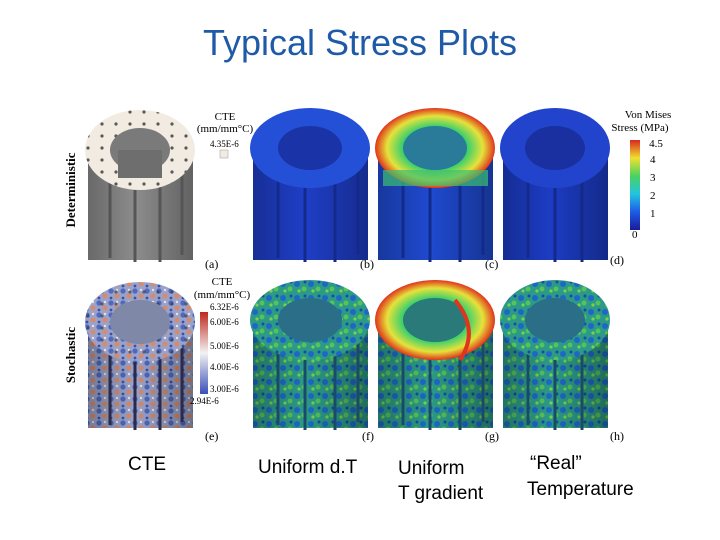  I want to click on cte-legend-top-value: 4.35E-6, so click(224, 144).